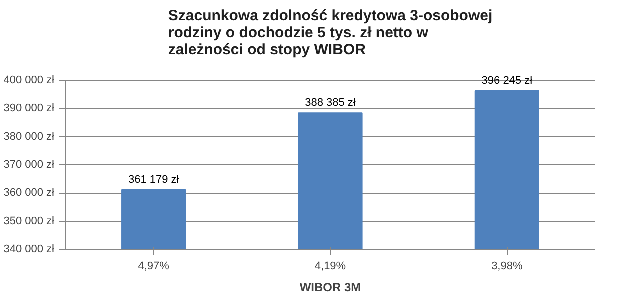 Image resolution: width=619 pixels, height=301 pixels. I want to click on y-tick-label: 400 000 zł, so click(30, 80).